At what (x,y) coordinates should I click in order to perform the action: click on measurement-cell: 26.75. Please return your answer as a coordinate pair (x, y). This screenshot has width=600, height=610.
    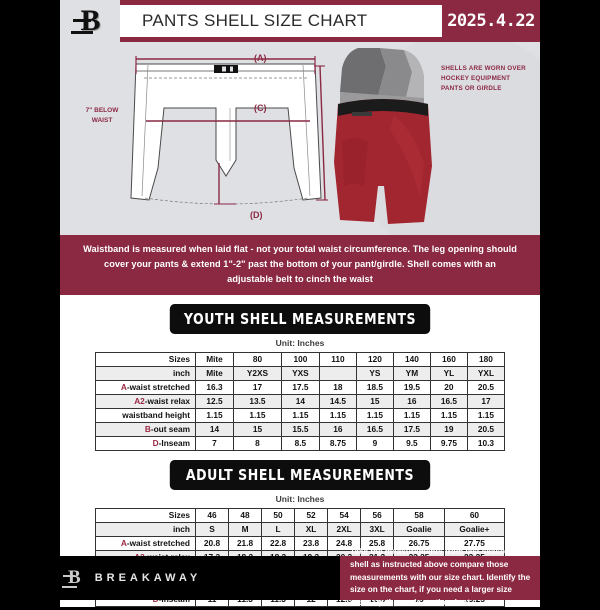
    Looking at the image, I should click on (419, 543).